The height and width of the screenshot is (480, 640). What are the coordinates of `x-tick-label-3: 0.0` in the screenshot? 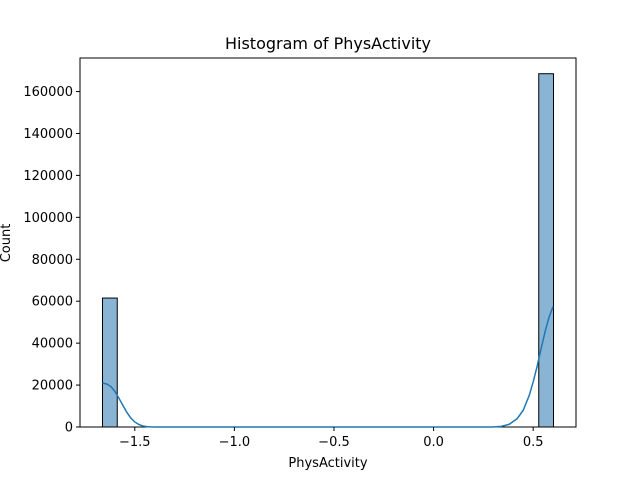 It's located at (433, 442).